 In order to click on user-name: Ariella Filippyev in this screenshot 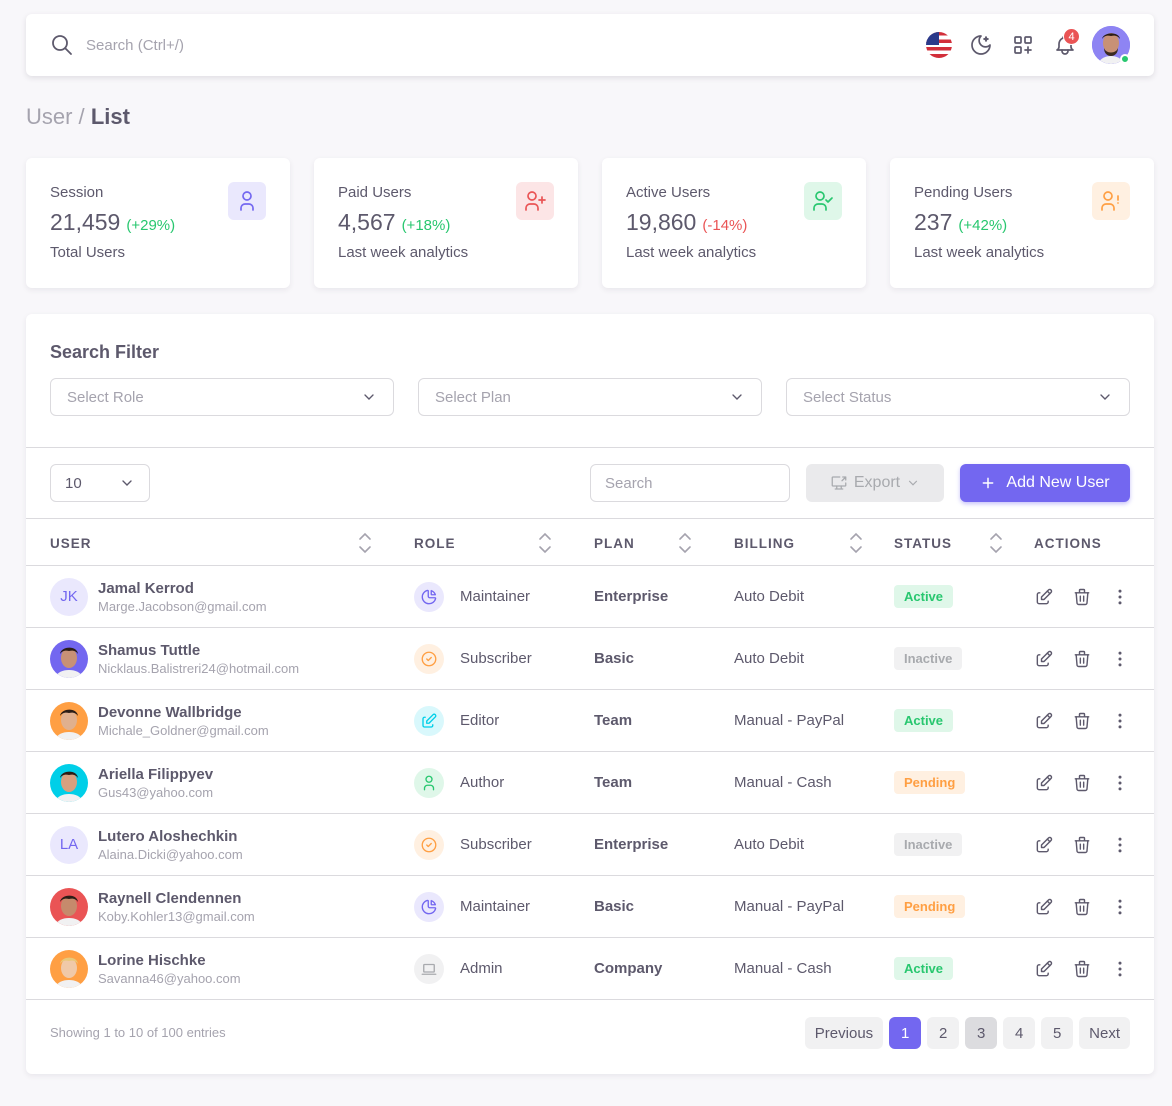, I will do `click(156, 774)`.